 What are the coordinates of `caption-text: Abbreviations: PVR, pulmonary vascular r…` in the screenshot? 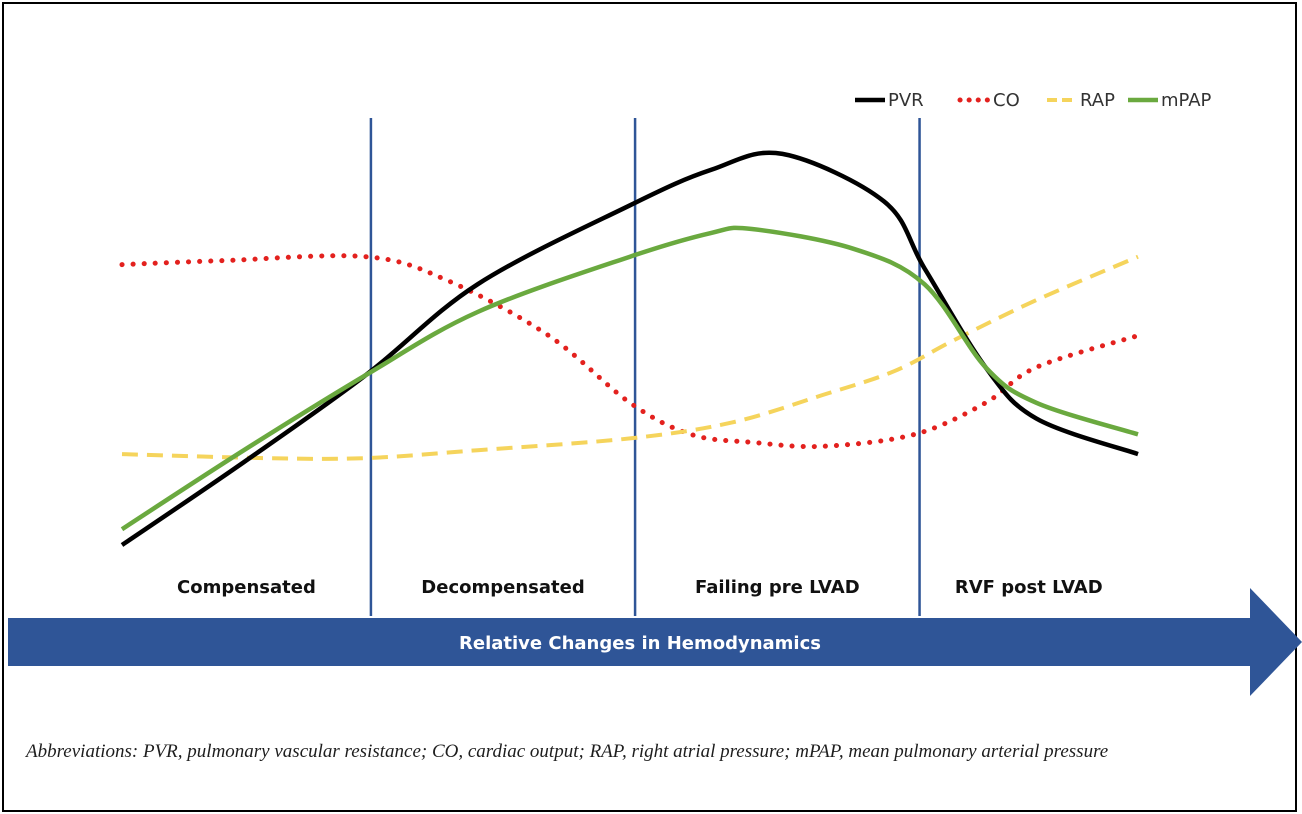 It's located at (567, 751).